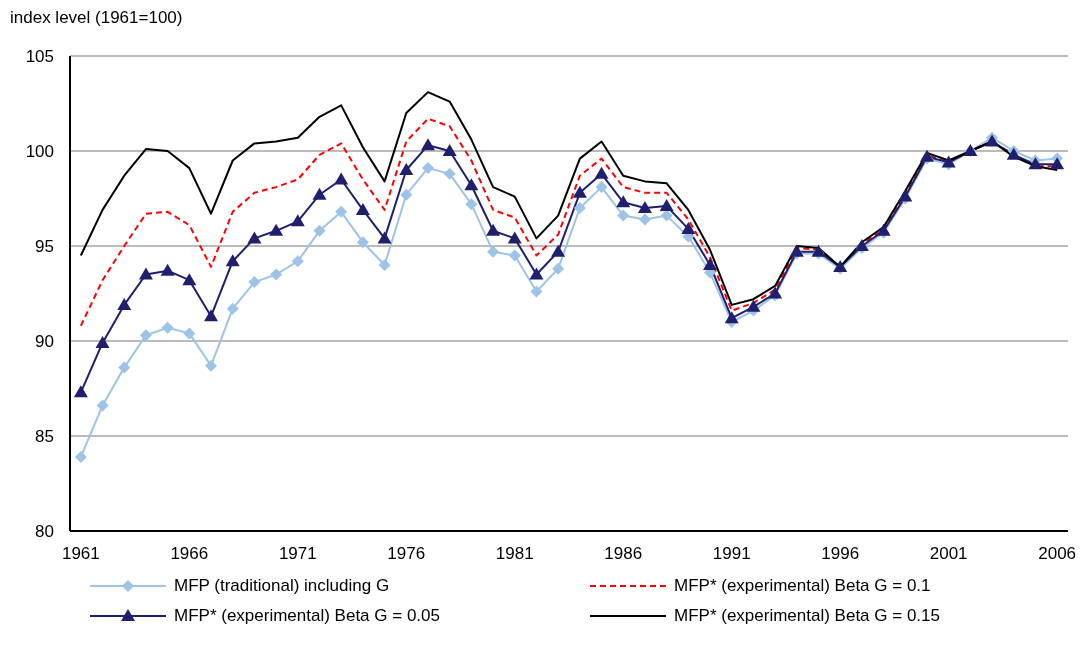 The width and height of the screenshot is (1081, 669). Describe the element at coordinates (44, 437) in the screenshot. I see `y-tick-label: 85` at that location.